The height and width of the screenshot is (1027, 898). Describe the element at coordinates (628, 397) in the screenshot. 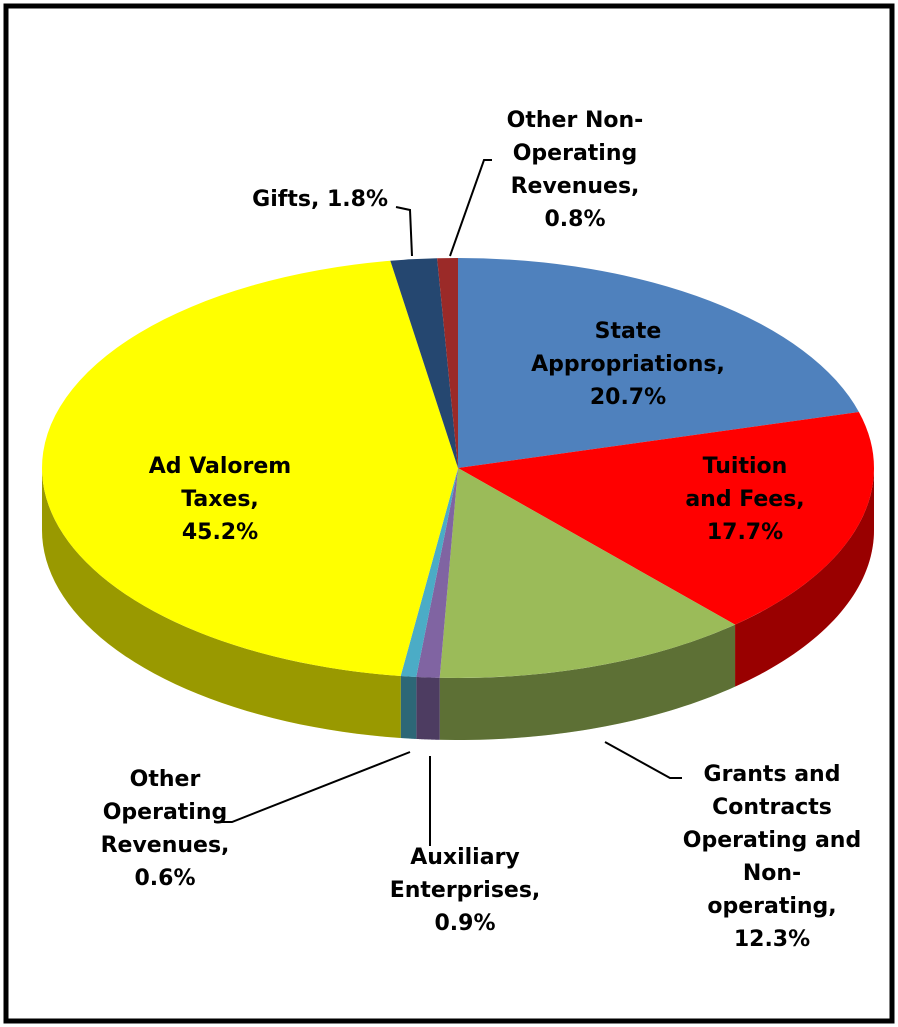

I see `data-label: 20.7%` at that location.